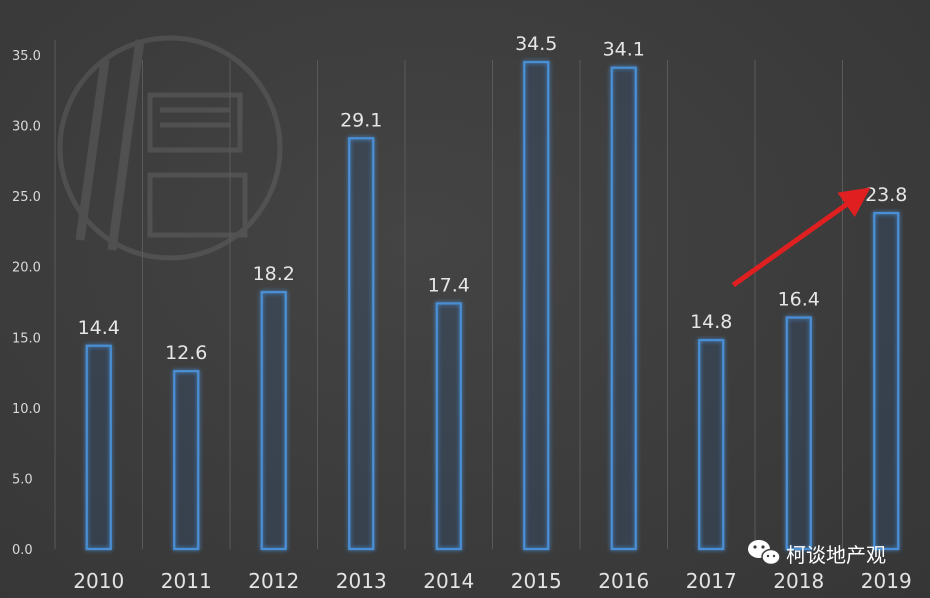 The height and width of the screenshot is (598, 930). I want to click on x-tick-label-2010: 2010, so click(98, 581).